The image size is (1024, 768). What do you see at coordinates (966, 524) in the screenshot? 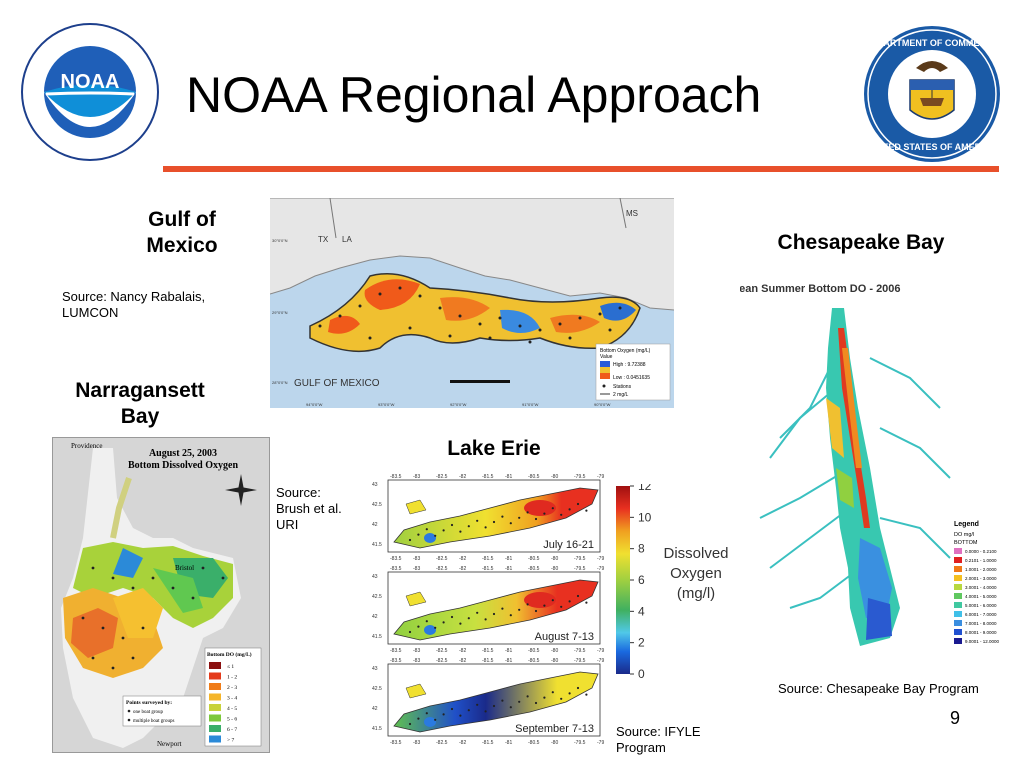
I see `chesapeake-legend-title: Legend` at bounding box center [966, 524].